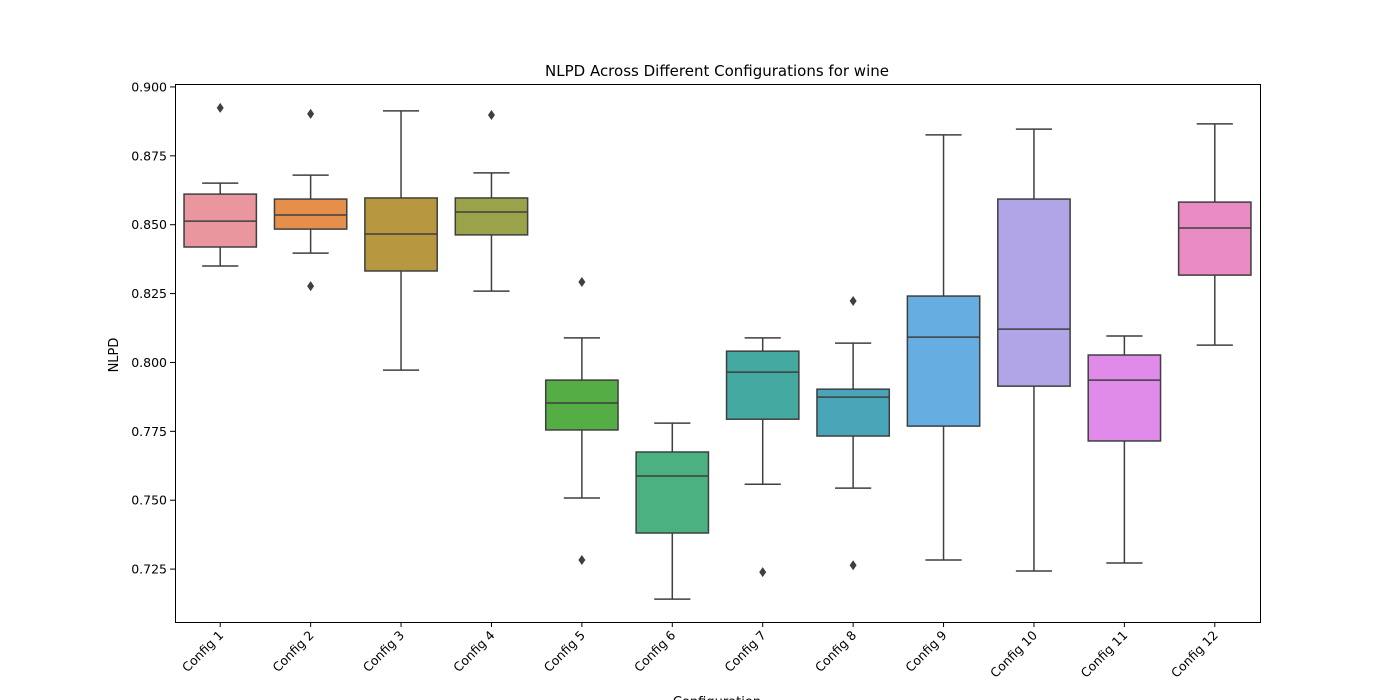 This screenshot has width=1400, height=700. Describe the element at coordinates (925, 650) in the screenshot. I see `x-tick-label: Config 9` at that location.